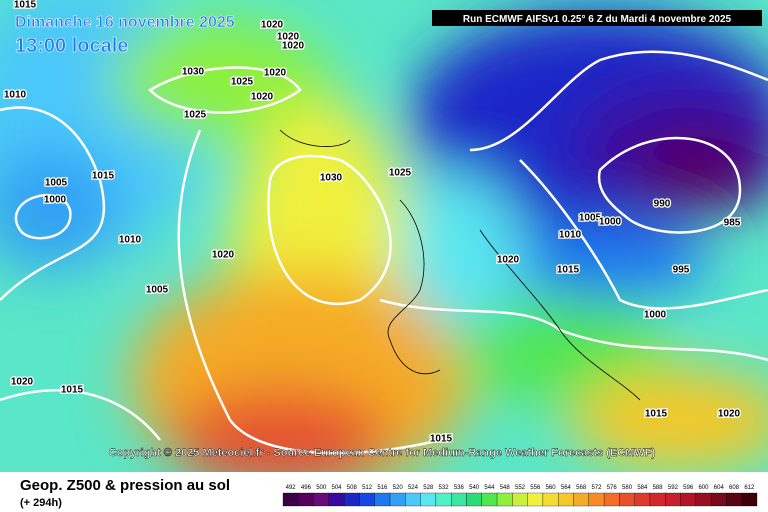 The image size is (768, 512). What do you see at coordinates (398, 488) in the screenshot?
I see `legend-label: 520` at bounding box center [398, 488].